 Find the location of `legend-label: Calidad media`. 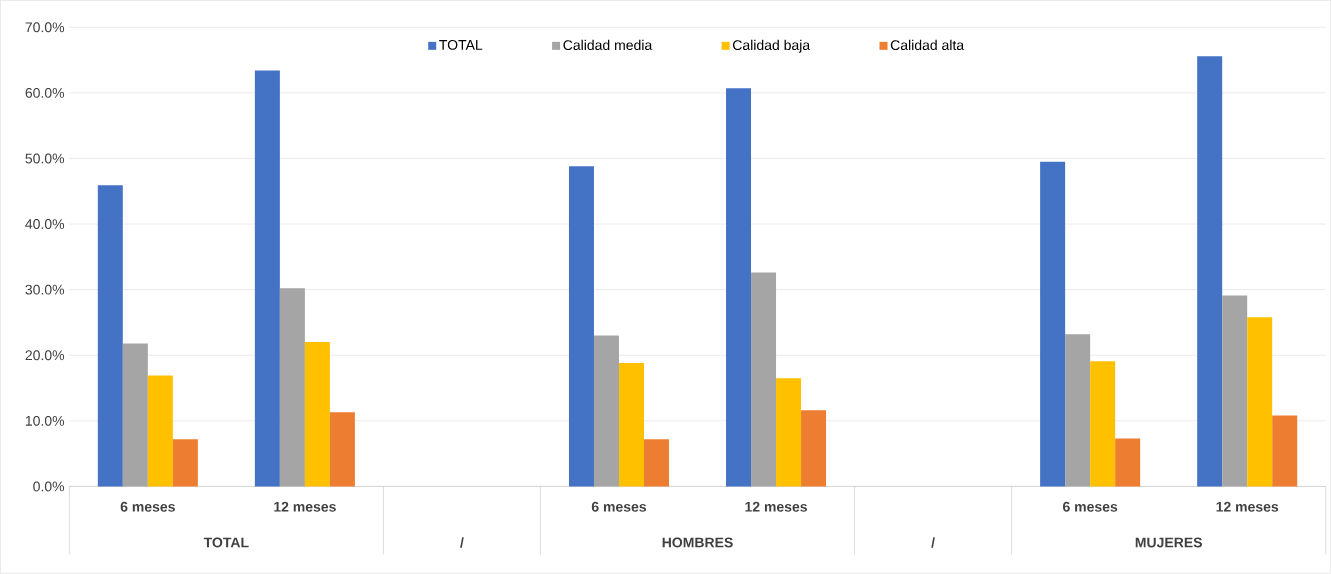

legend-label: Calidad media is located at coordinates (608, 45).